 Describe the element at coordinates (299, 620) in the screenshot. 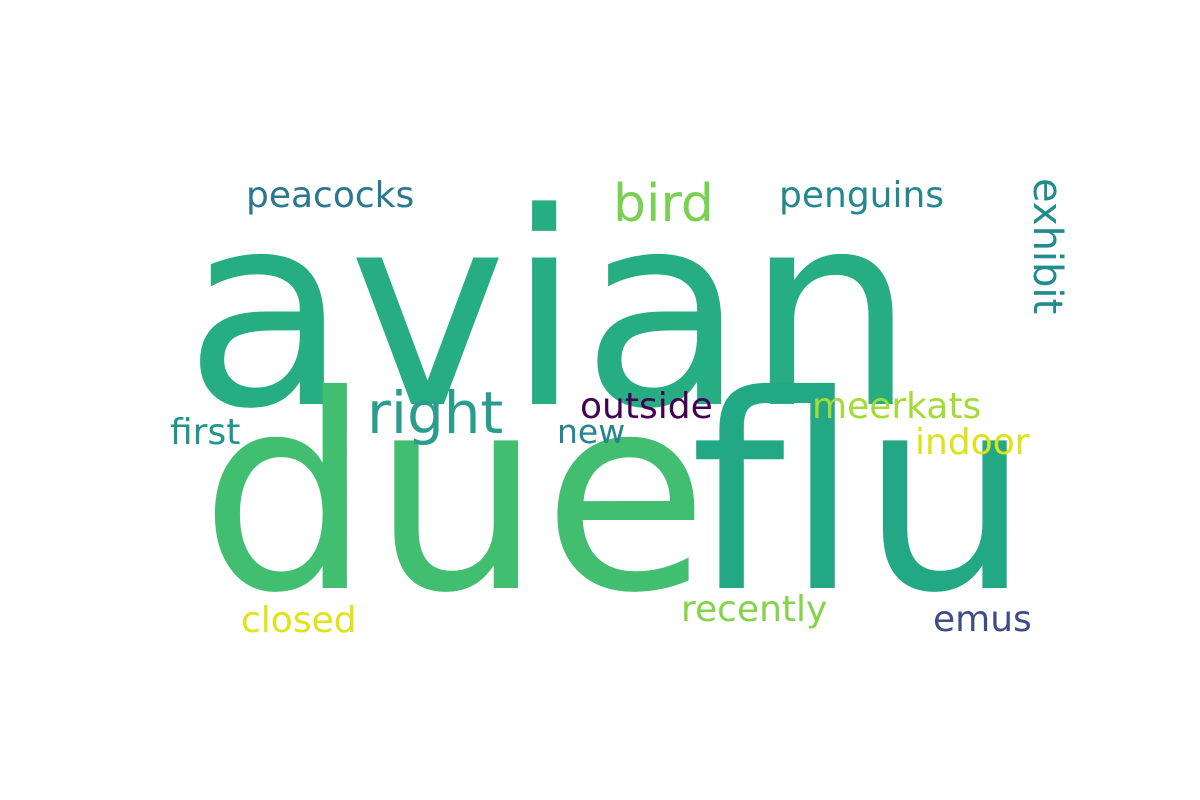

I see `word-closed: closed` at that location.